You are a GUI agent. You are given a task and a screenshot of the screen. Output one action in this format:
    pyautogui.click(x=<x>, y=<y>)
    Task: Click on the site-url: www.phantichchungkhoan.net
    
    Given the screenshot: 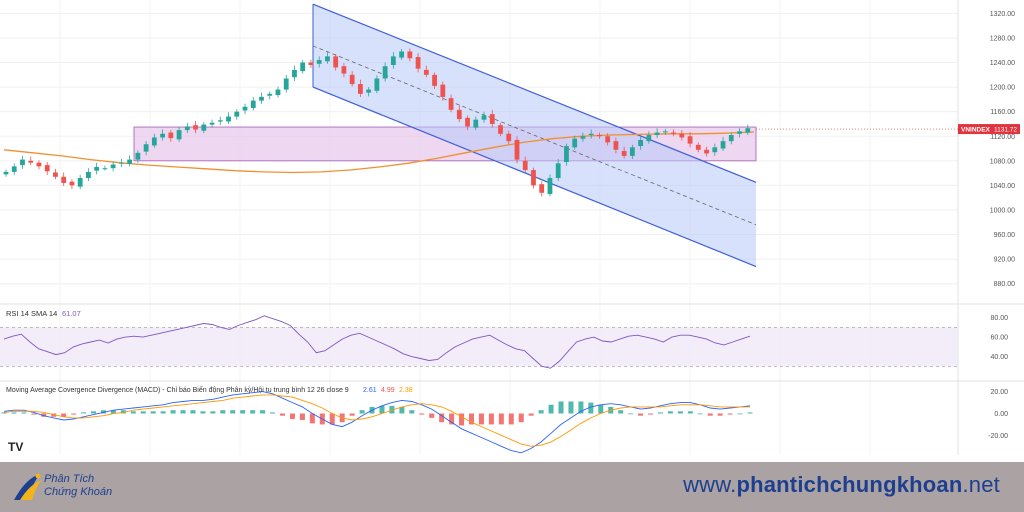 What is the action you would take?
    pyautogui.click(x=841, y=485)
    